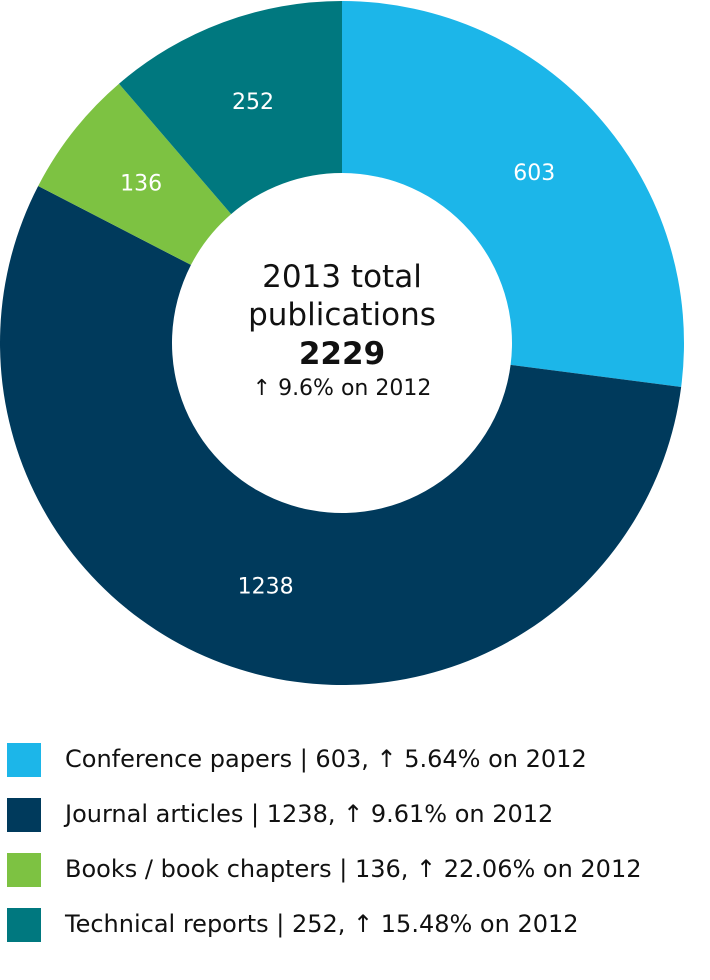 Image resolution: width=710 pixels, height=980 pixels. I want to click on data-label: 1238, so click(266, 586).